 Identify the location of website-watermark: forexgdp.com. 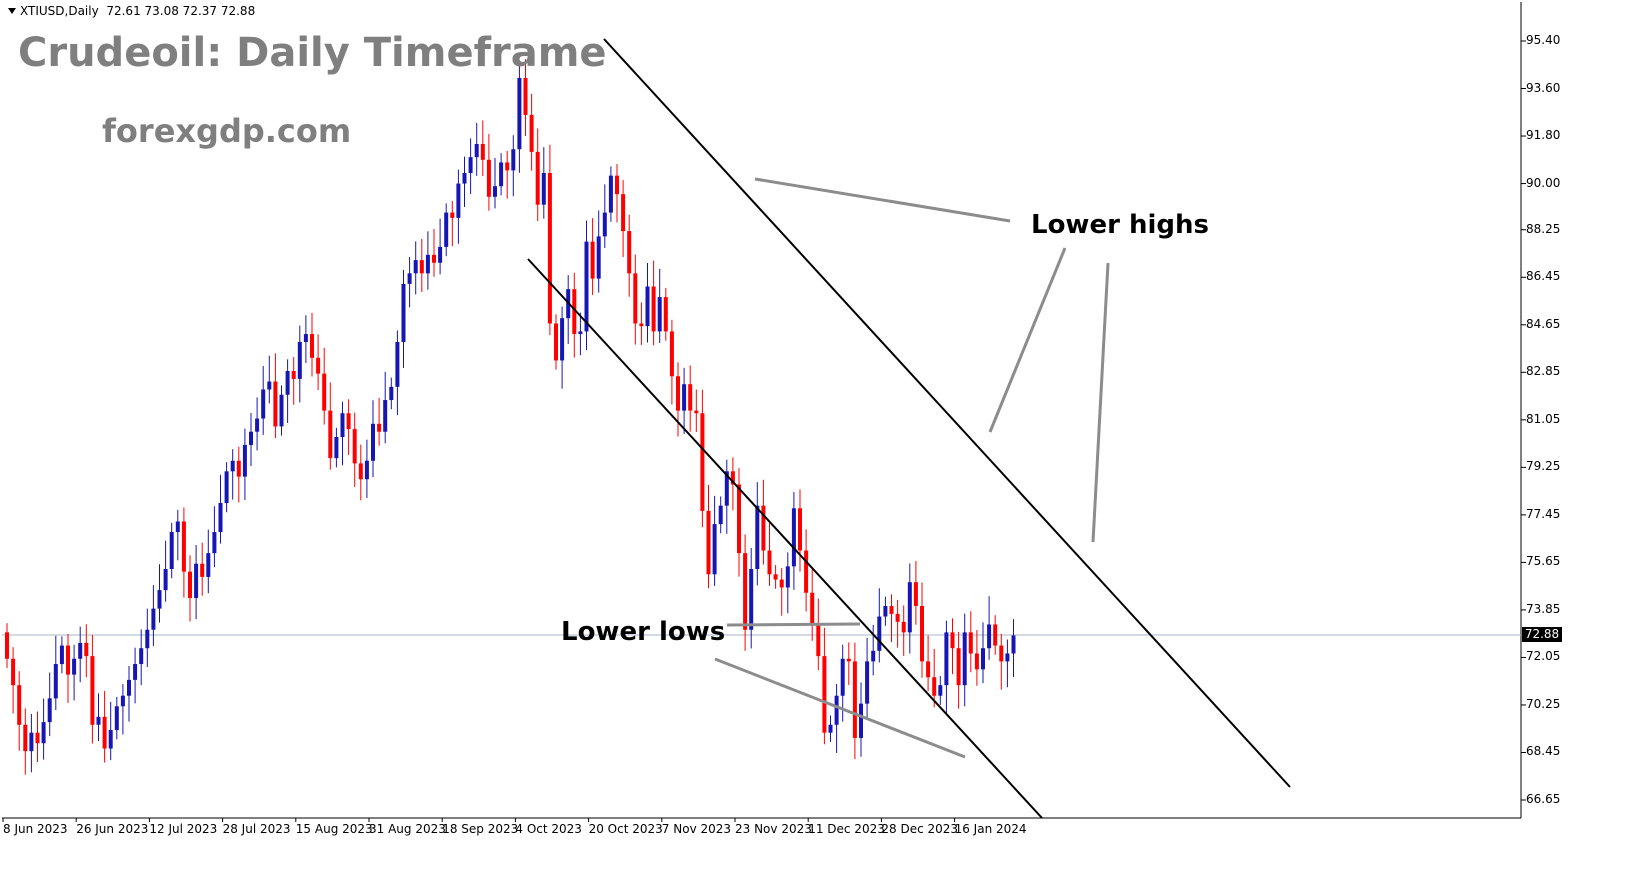
(227, 131).